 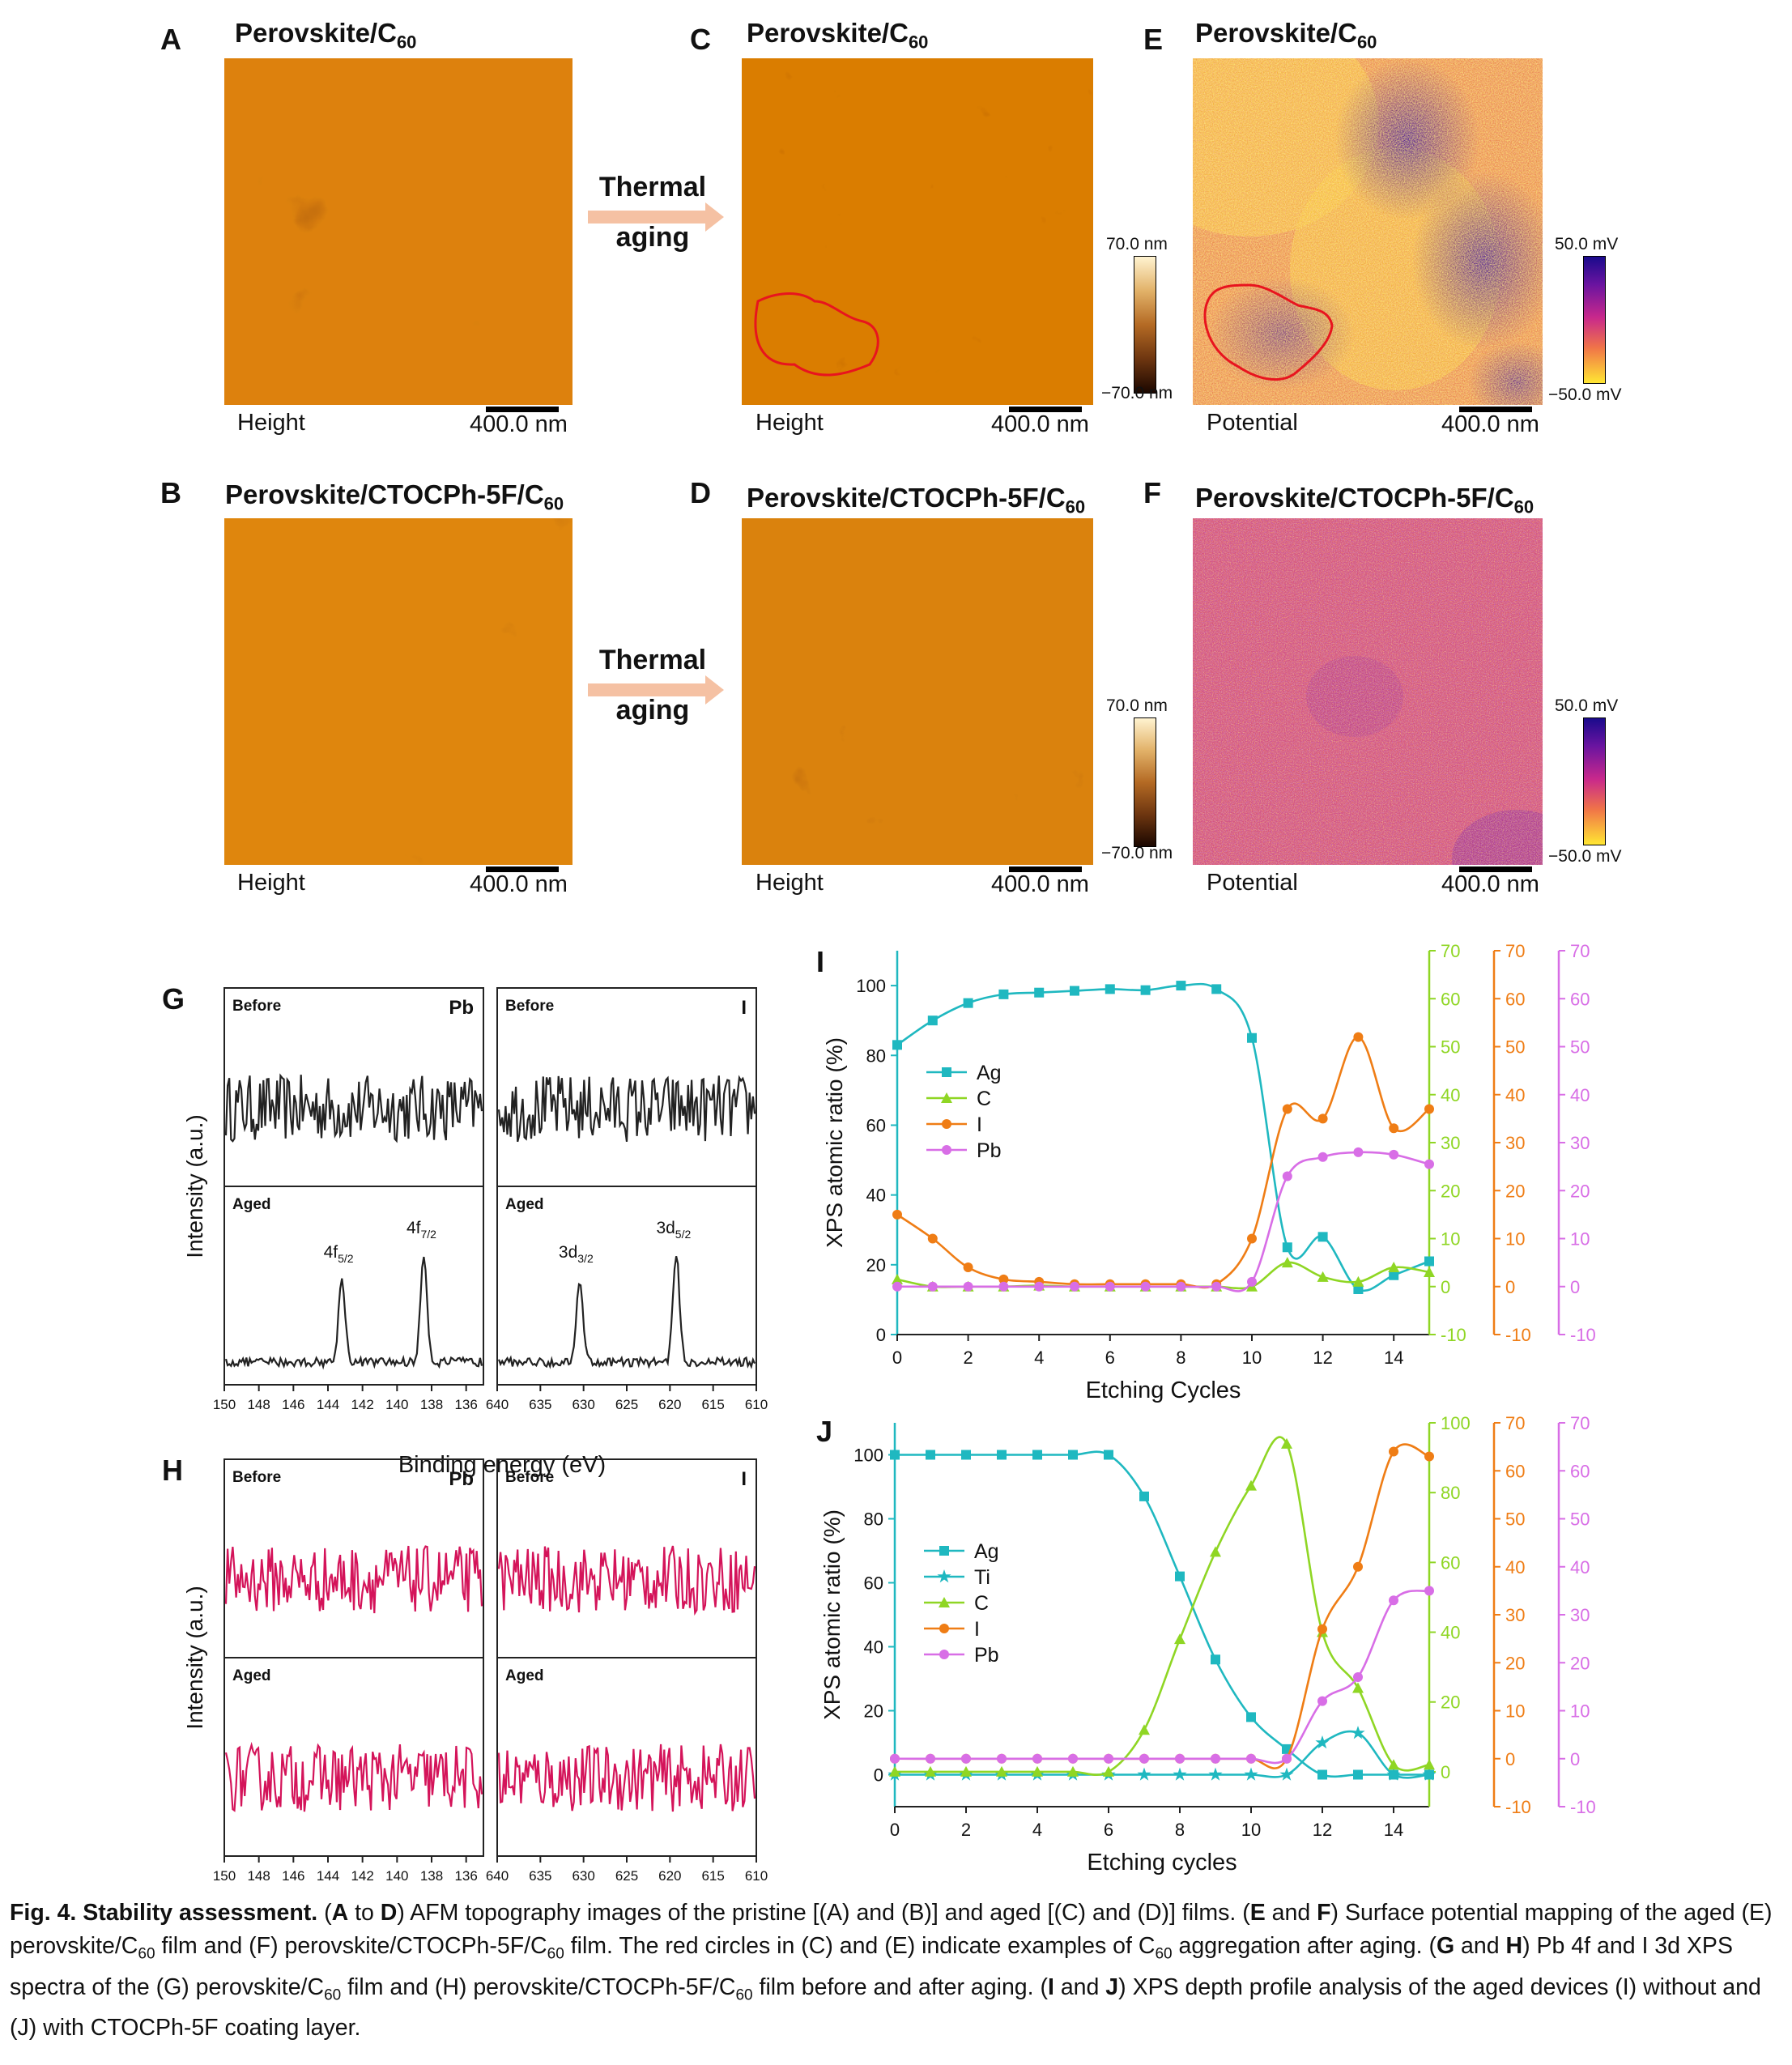 I want to click on xtick-label-I4: 8, so click(x=1181, y=1358).